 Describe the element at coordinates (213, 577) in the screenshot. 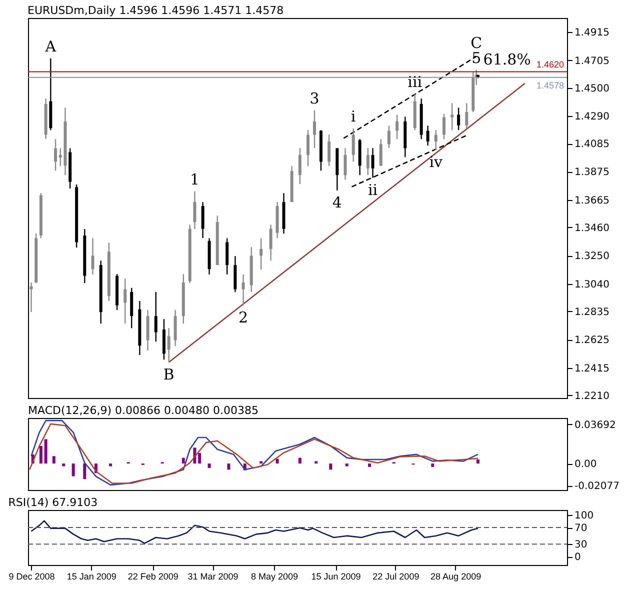

I see `x-tick-label: 31 Mar 2009` at that location.